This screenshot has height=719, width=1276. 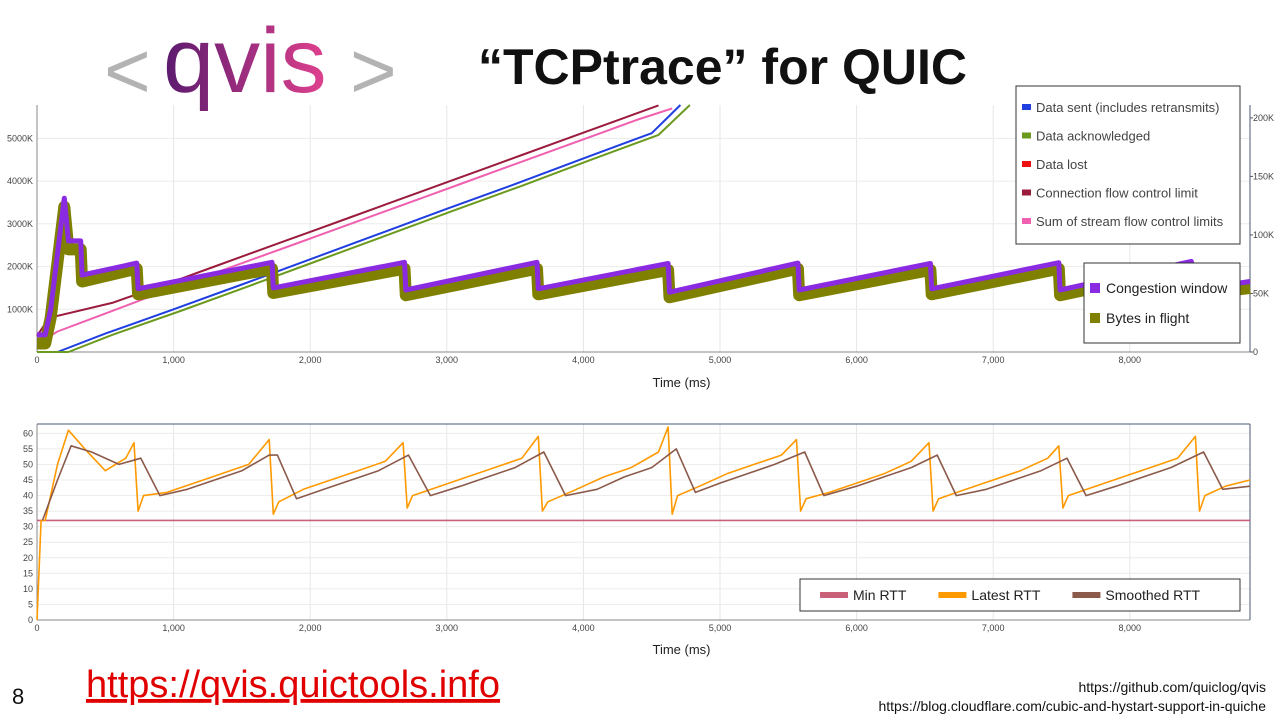 I want to click on legend-label: Bytes in flight, so click(x=1147, y=318).